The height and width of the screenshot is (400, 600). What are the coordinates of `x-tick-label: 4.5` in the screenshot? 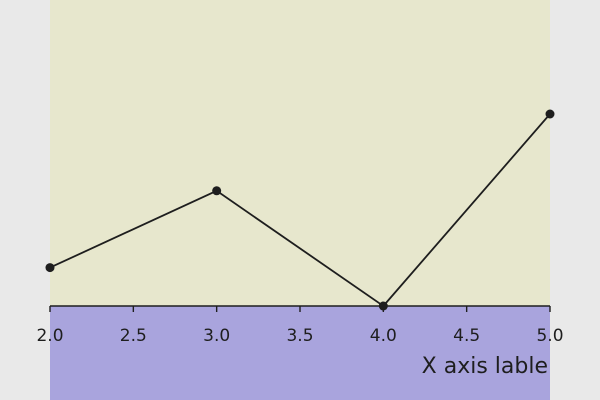 It's located at (466, 336).